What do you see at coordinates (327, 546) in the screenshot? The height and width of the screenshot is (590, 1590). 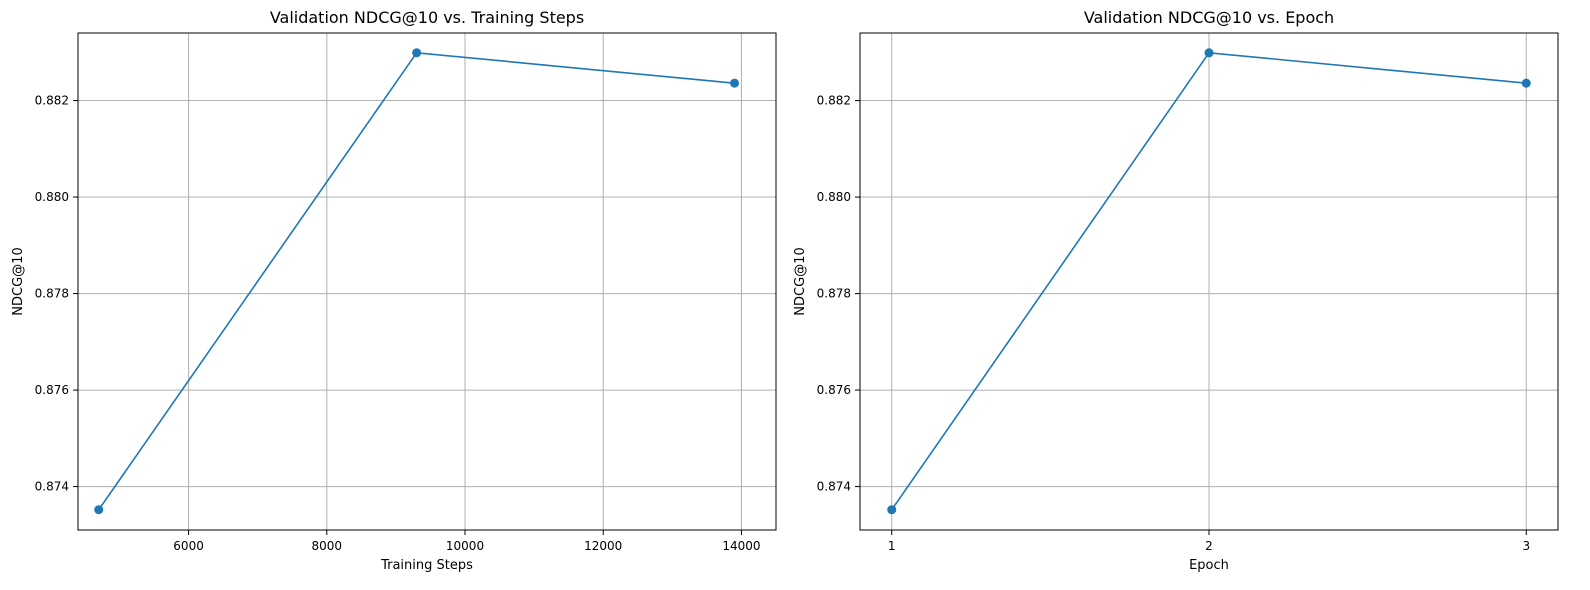 I see `x-tick-label: 8000` at bounding box center [327, 546].